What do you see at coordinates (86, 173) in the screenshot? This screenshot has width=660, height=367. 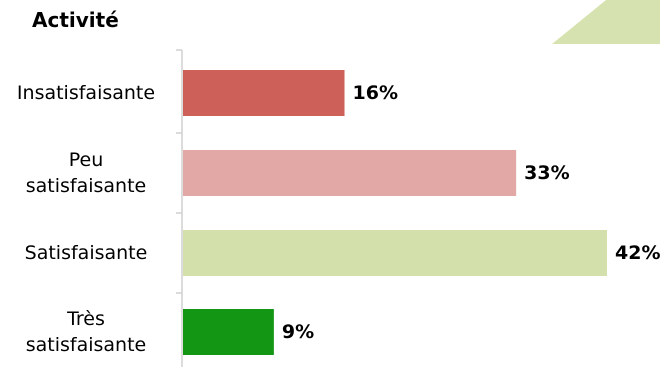 I see `category-label-1: Peu satisfaisante` at bounding box center [86, 173].